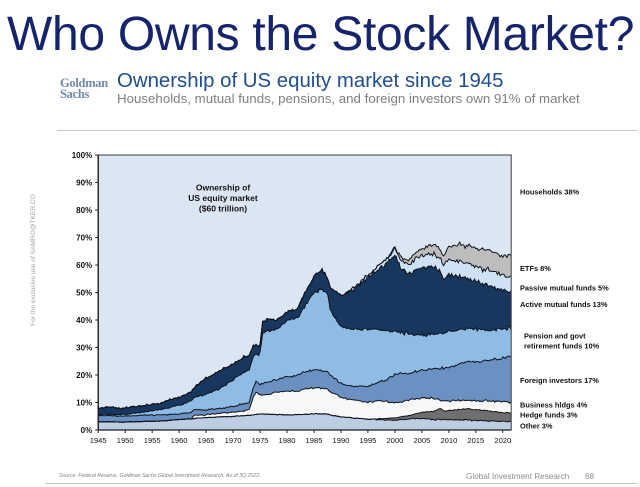  I want to click on svg-text: Passive mutual funds 5%, so click(564, 287).